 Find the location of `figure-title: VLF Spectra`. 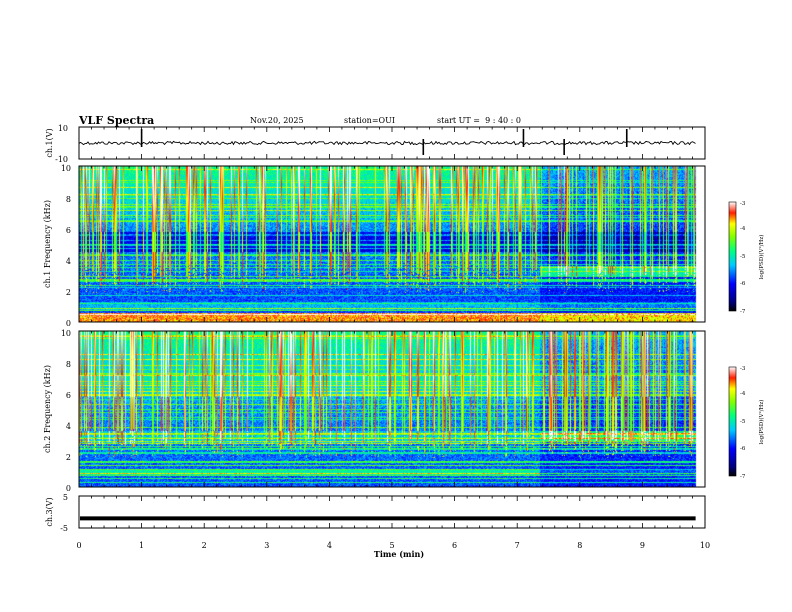

figure-title: VLF Spectra is located at coordinates (116, 120).